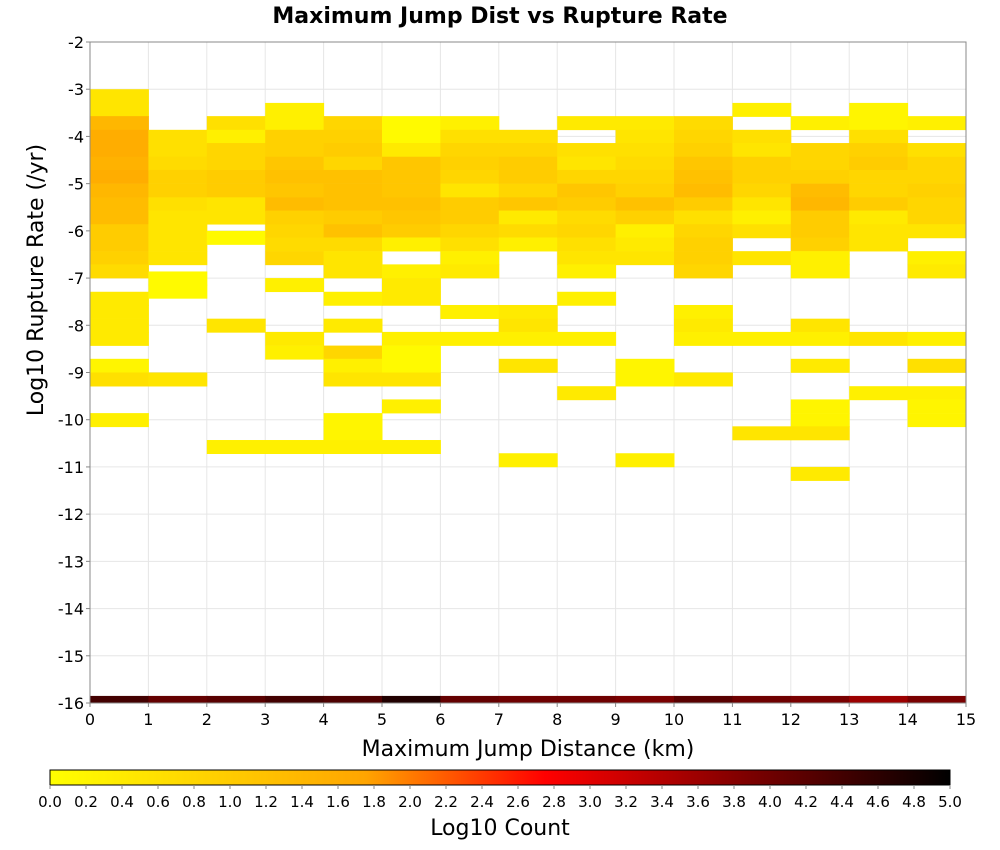  What do you see at coordinates (500, 828) in the screenshot?
I see `colorbar-label: Log10 Count` at bounding box center [500, 828].